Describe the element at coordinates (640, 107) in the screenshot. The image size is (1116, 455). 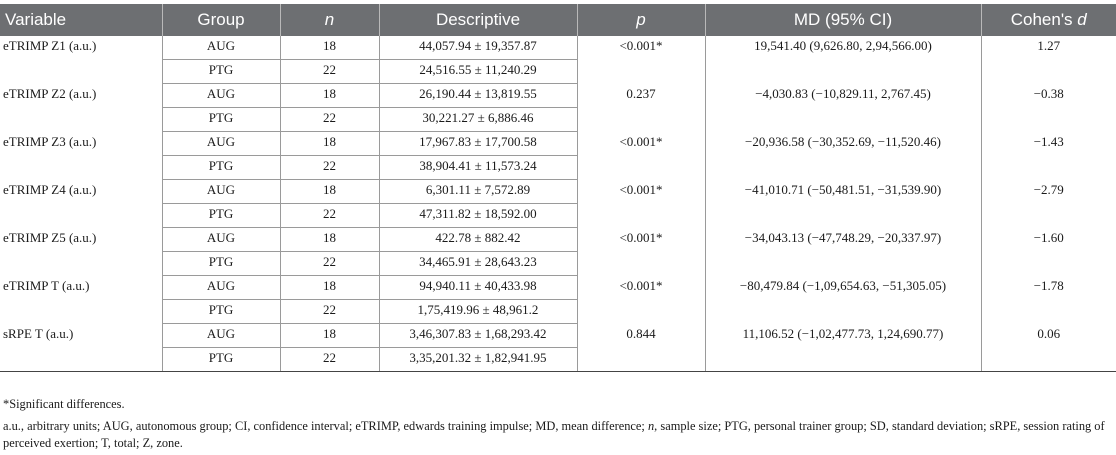
I see `p-value-cell: 0.237` at that location.